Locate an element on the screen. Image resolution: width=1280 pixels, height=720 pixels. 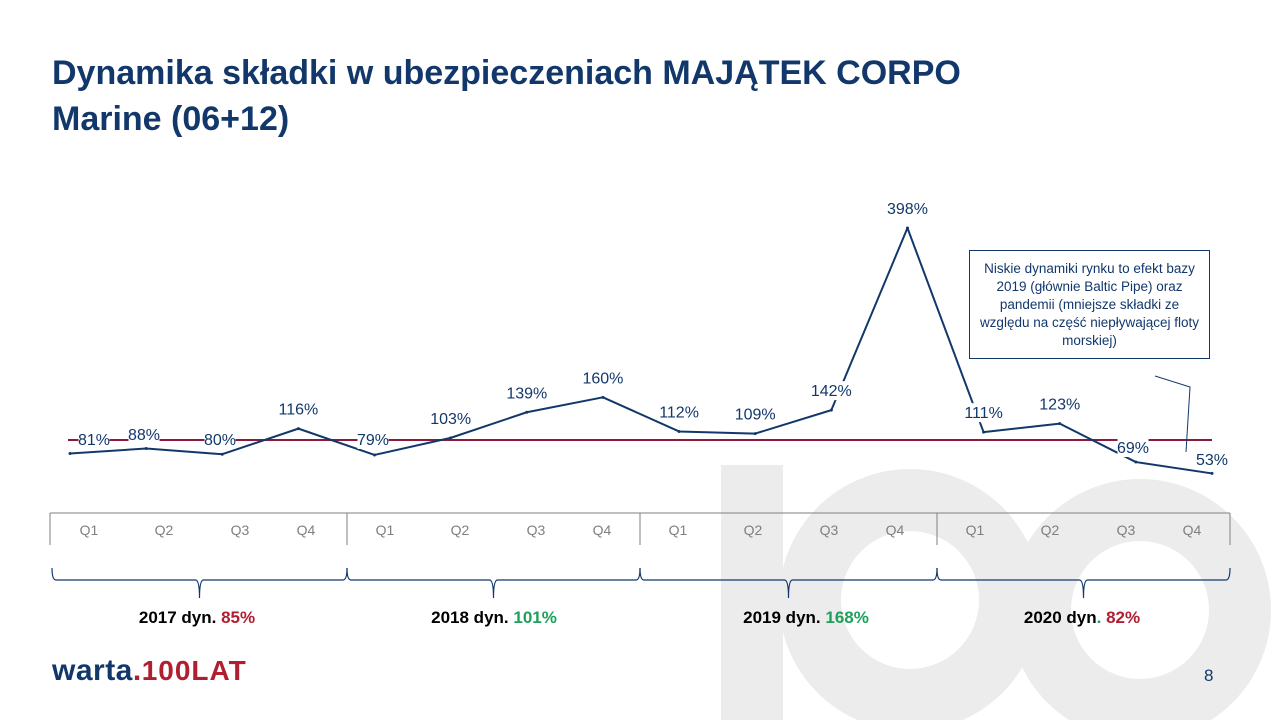
warta-logo: warta.100LAT is located at coordinates (149, 671).